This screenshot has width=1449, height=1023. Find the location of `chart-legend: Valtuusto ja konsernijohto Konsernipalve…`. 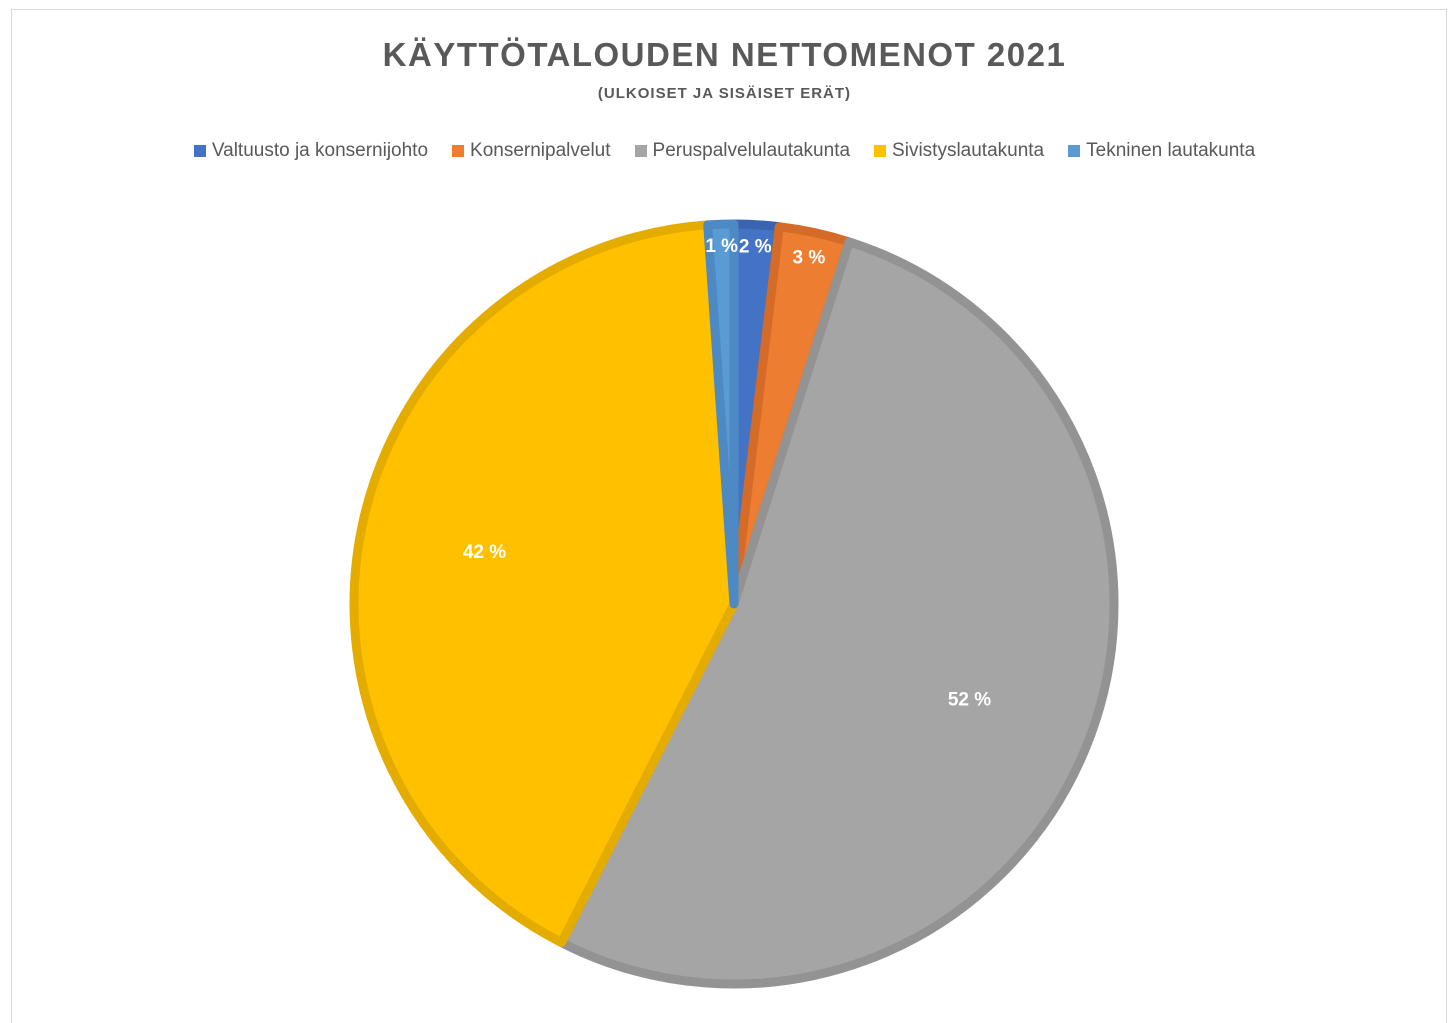

chart-legend: Valtuusto ja konsernijohto Konsernipalve… is located at coordinates (724, 151).